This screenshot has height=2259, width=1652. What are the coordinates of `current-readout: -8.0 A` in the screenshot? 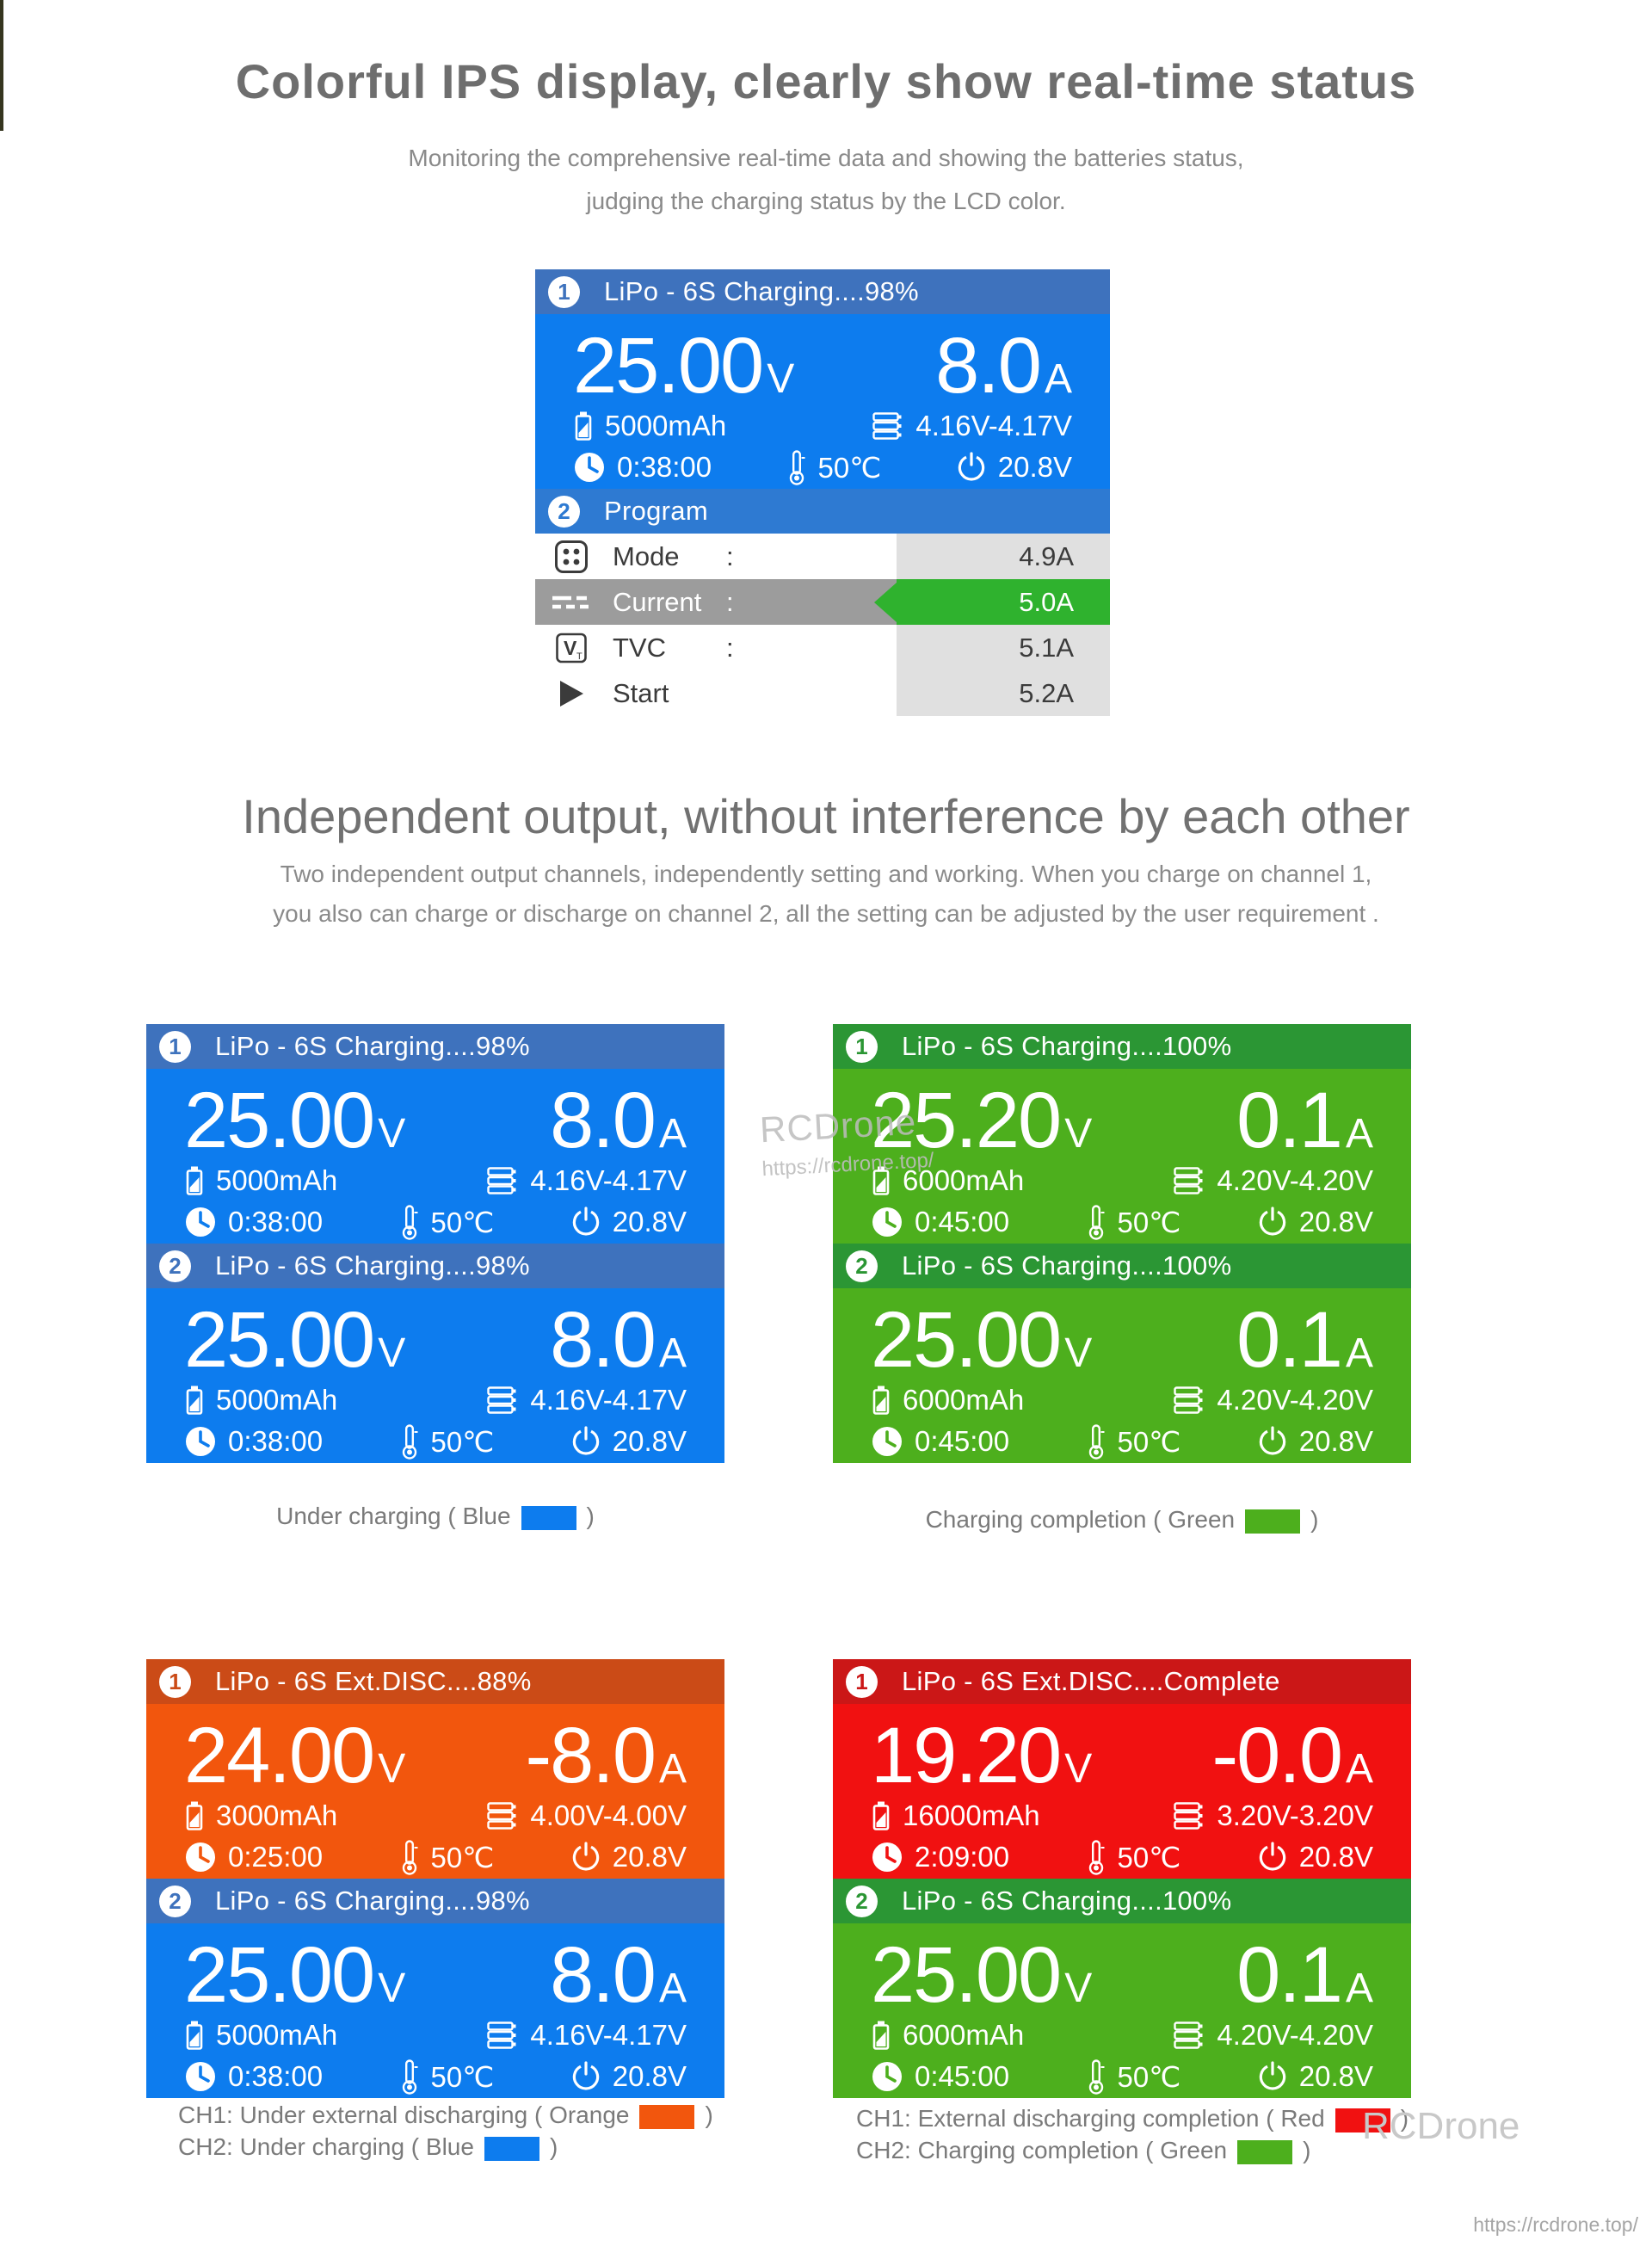 It's located at (606, 1755).